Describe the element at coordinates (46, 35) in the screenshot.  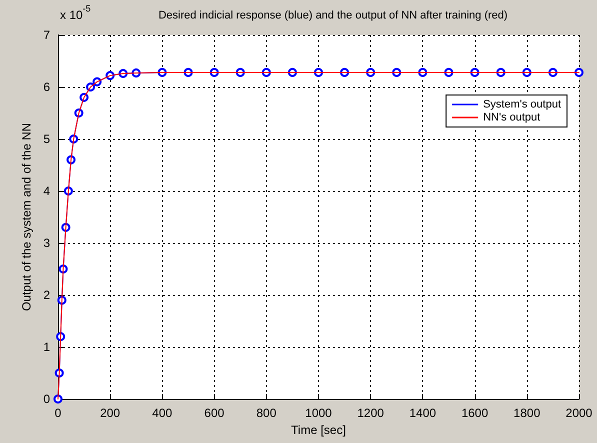
I see `y-tick-label: 7` at that location.